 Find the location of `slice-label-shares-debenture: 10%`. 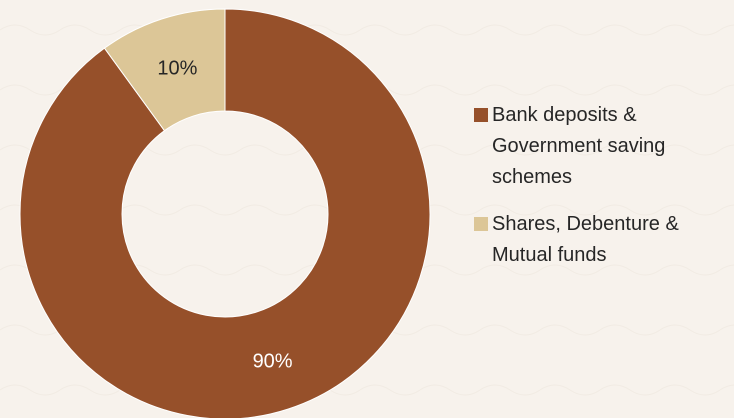

slice-label-shares-debenture: 10% is located at coordinates (177, 69).